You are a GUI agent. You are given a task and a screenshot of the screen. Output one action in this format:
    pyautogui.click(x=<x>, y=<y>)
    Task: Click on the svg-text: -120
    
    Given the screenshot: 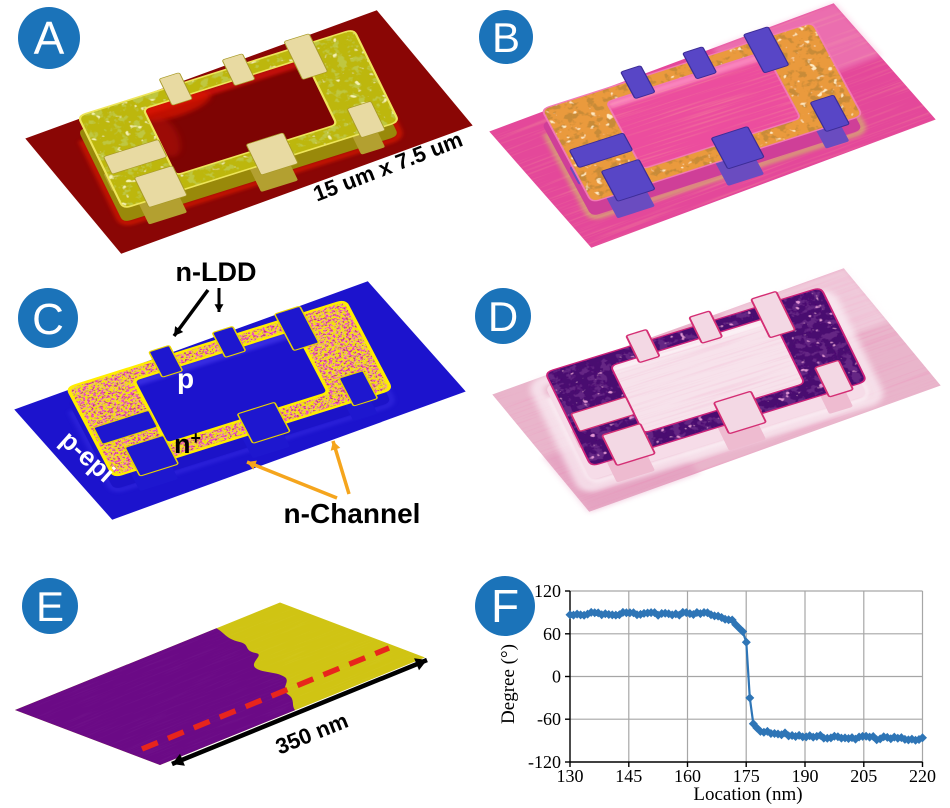 What is the action you would take?
    pyautogui.click(x=544, y=762)
    